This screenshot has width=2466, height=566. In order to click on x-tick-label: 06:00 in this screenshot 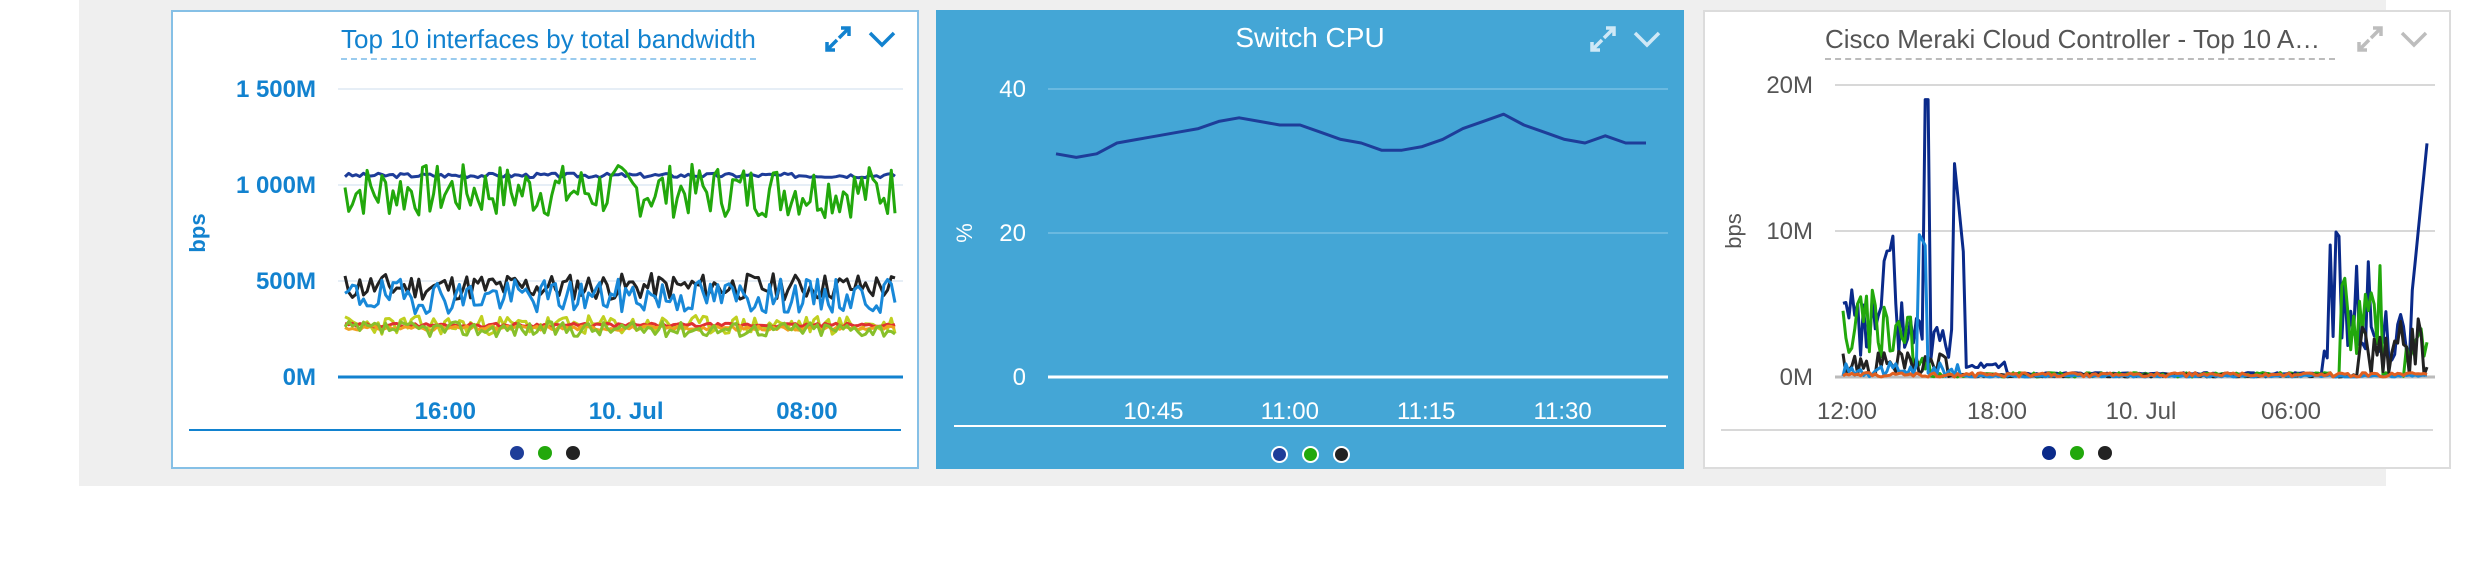, I will do `click(2291, 411)`.